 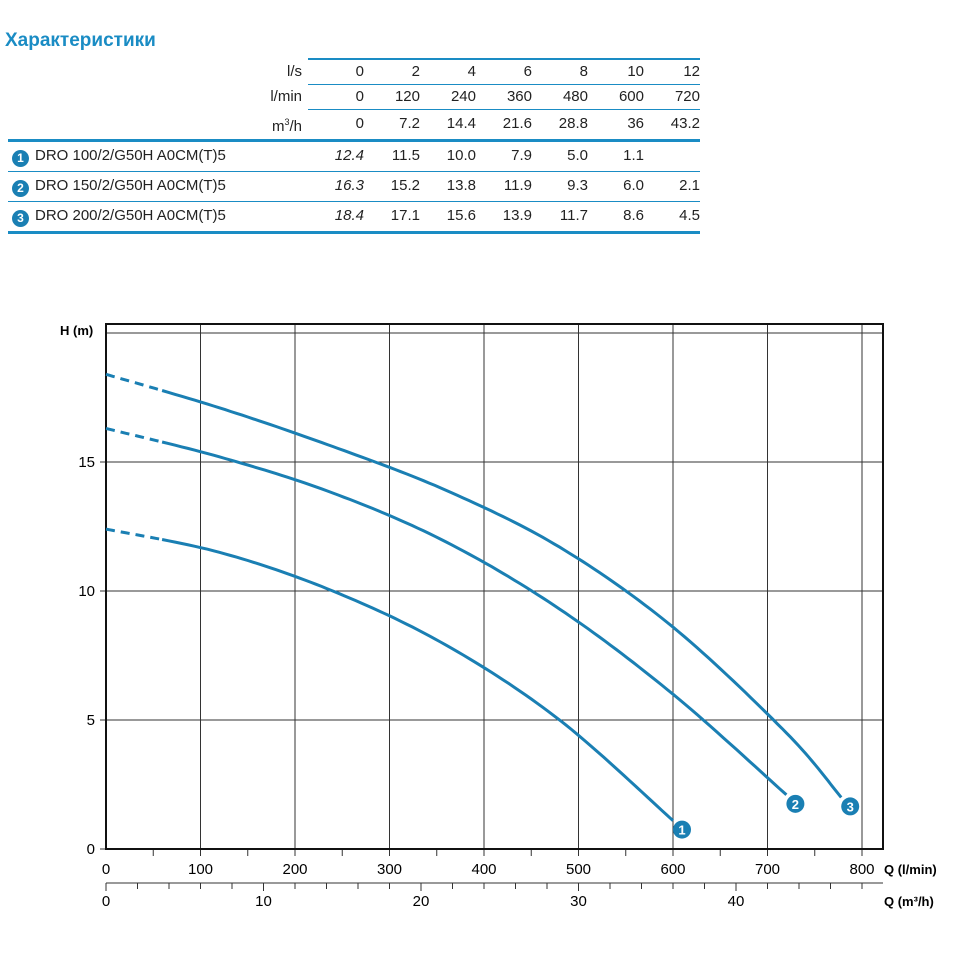 What do you see at coordinates (736, 901) in the screenshot?
I see `x2-tick-label: 40` at bounding box center [736, 901].